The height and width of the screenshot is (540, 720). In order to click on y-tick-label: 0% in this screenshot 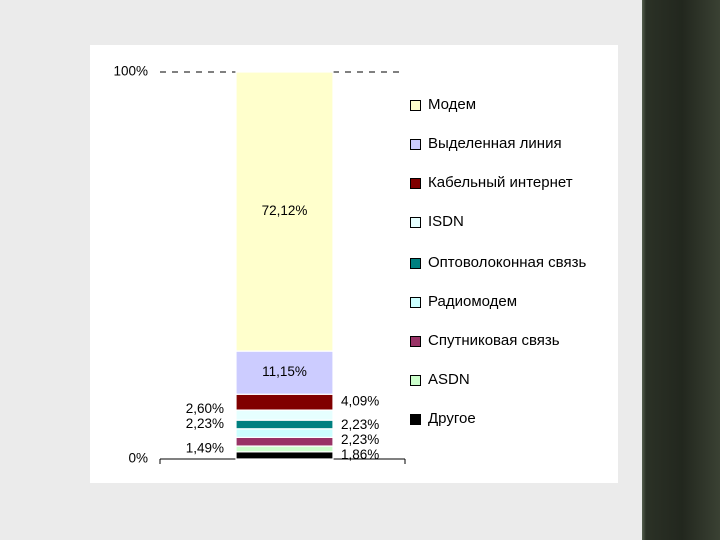, I will do `click(138, 458)`.